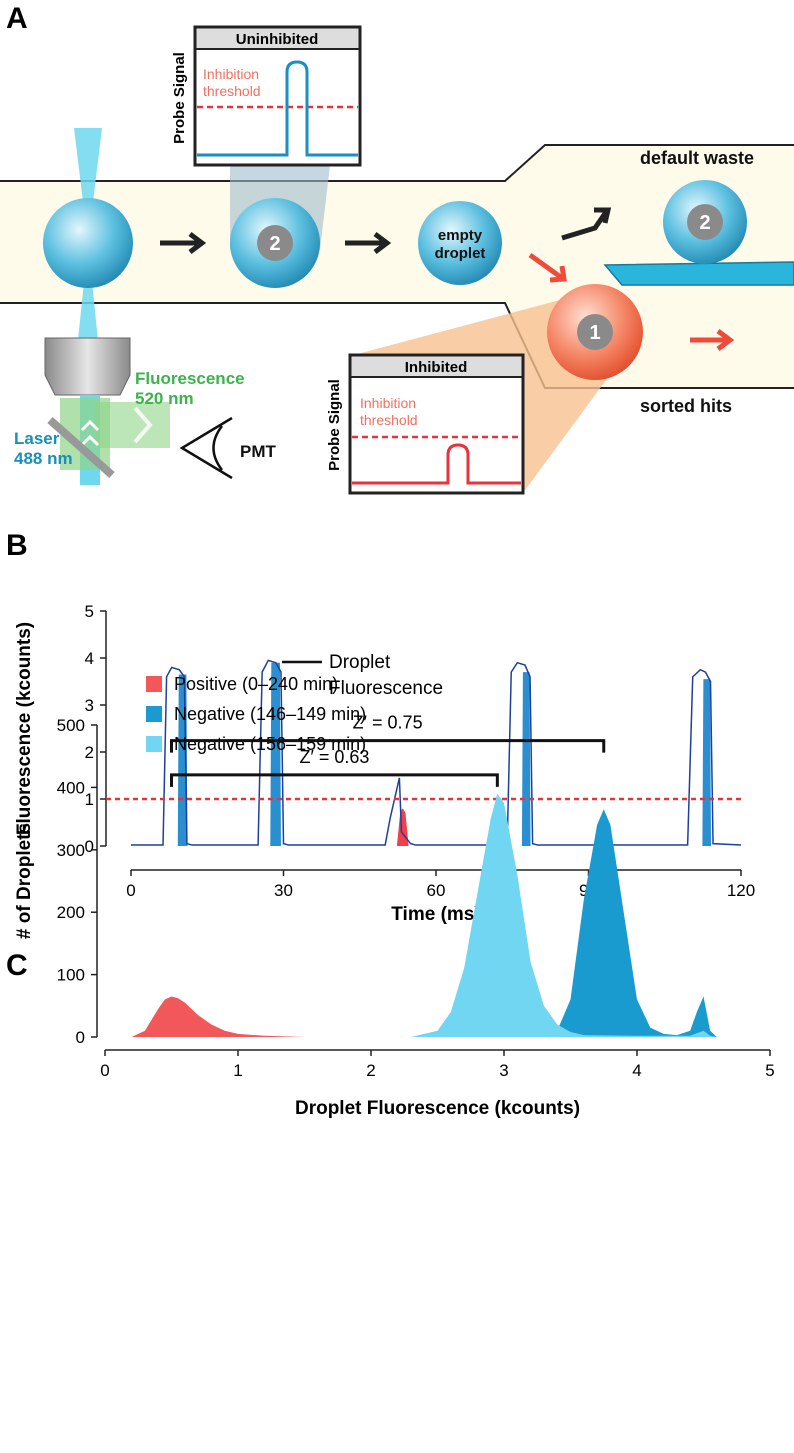 The image size is (794, 1453). What do you see at coordinates (89, 611) in the screenshot?
I see `y-tick-label: 5` at bounding box center [89, 611].